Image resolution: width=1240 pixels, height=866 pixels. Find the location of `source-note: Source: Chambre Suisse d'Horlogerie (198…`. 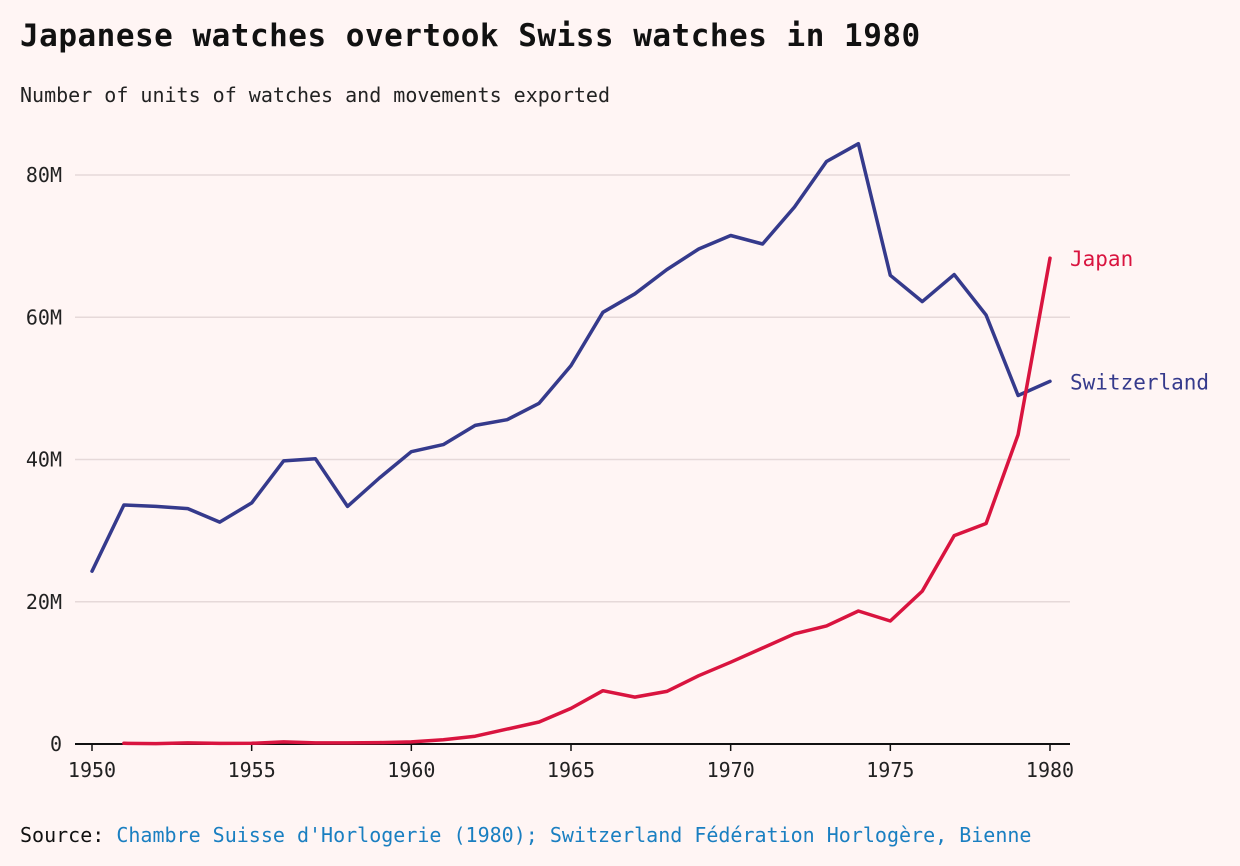

source-note: Source: Chambre Suisse d'Horlogerie (198… is located at coordinates (525, 835).